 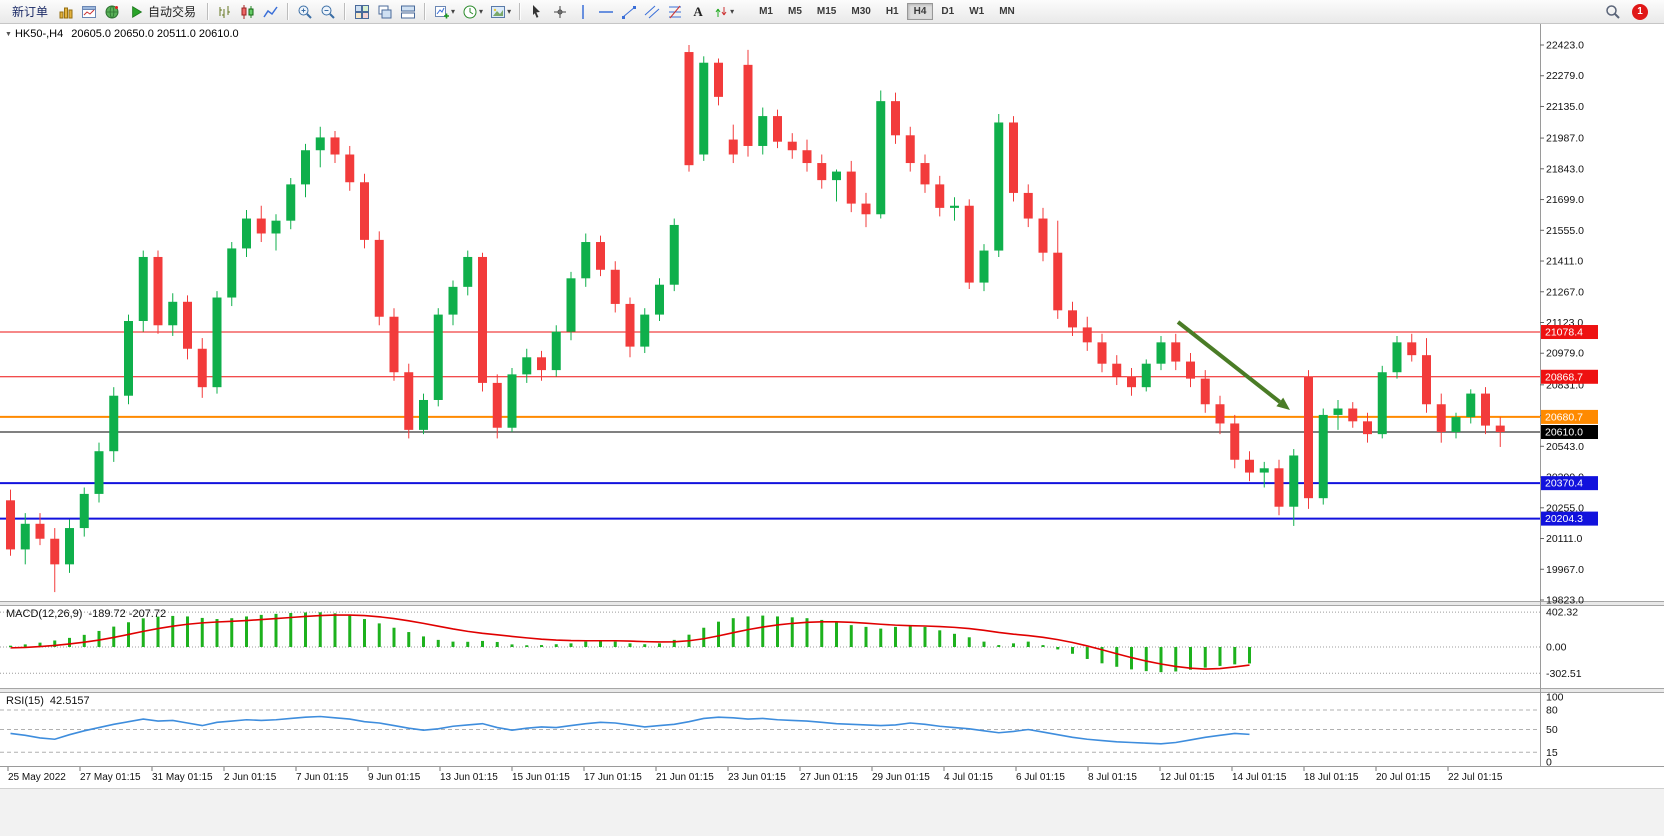 I want to click on template-image-icon, so click(x=498, y=11).